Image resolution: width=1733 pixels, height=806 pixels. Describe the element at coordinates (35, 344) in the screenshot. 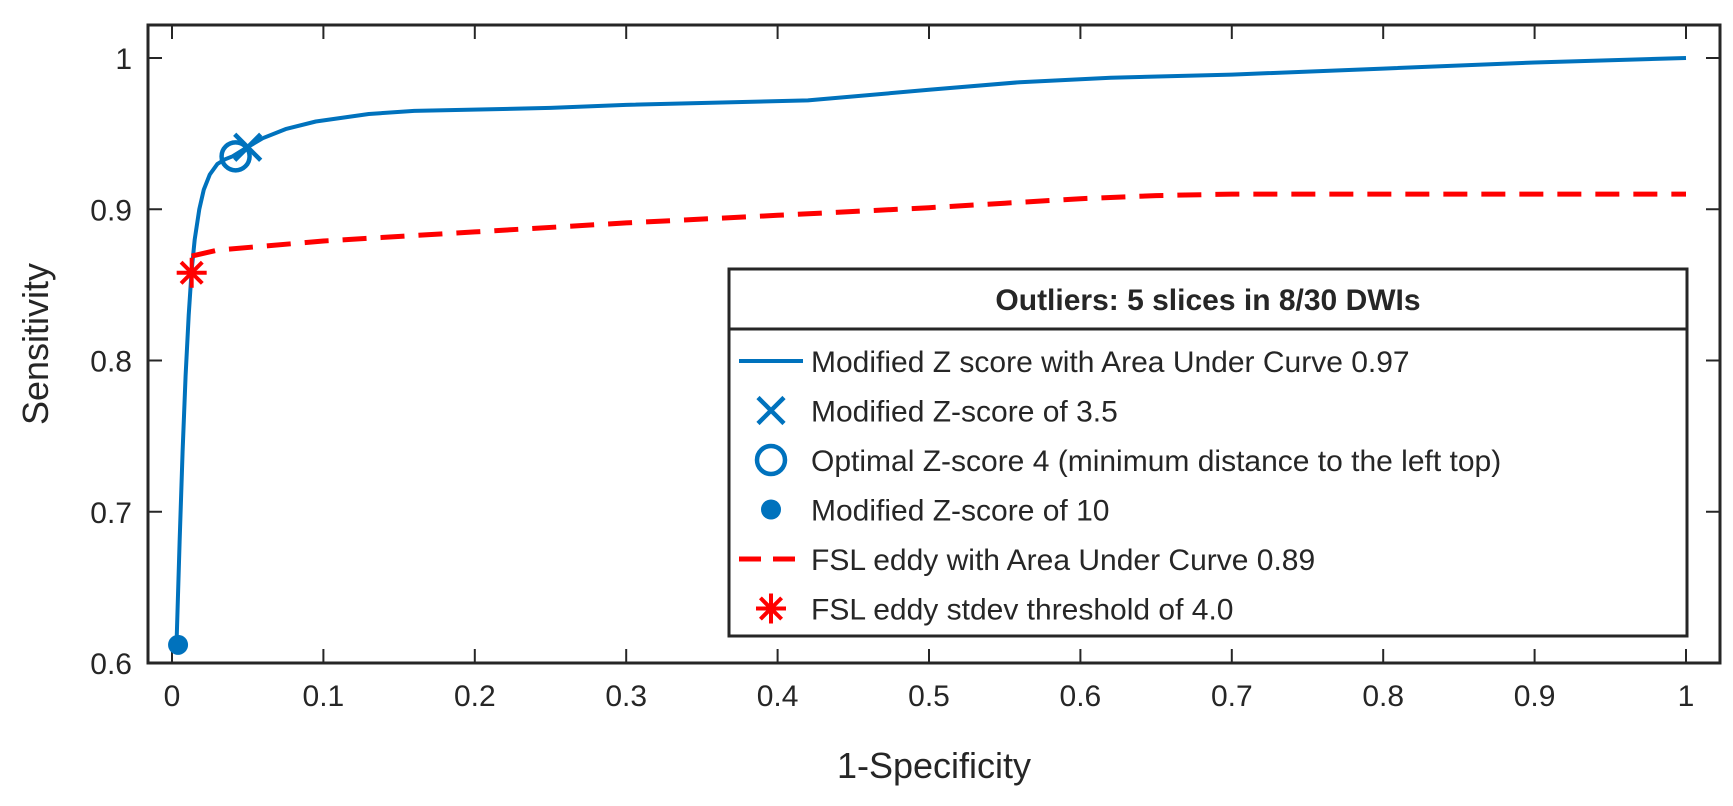

I see `y-axis-label: Sensitivity` at that location.